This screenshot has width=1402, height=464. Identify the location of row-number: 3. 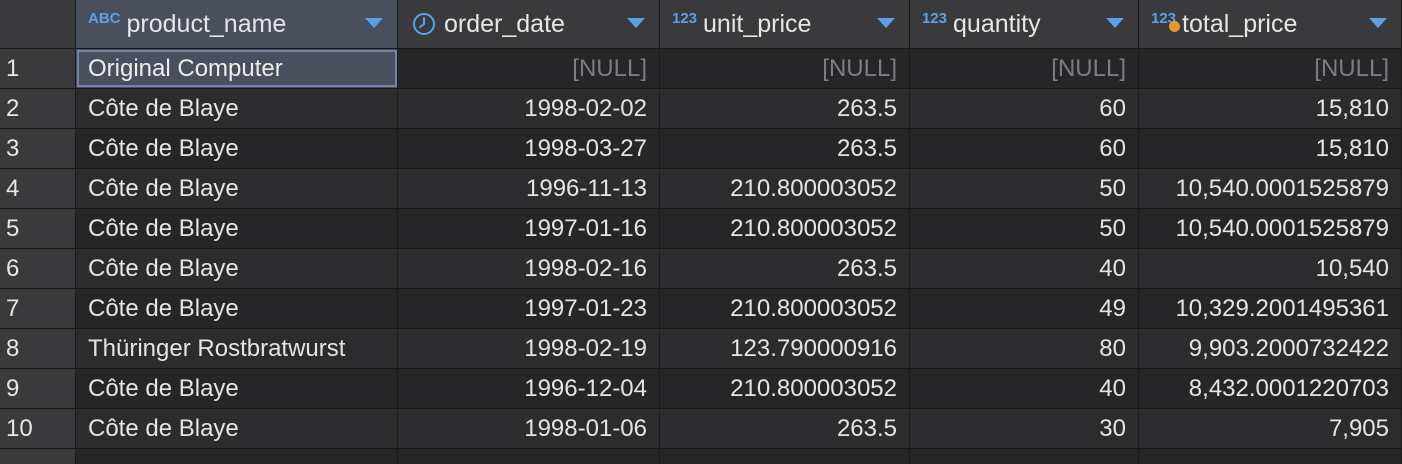
(38, 148).